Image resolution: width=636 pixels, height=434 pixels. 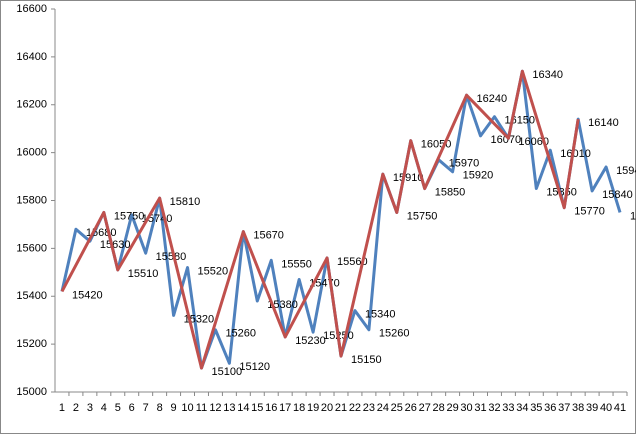 What do you see at coordinates (620, 408) in the screenshot?
I see `x-tick-label: 41` at bounding box center [620, 408].